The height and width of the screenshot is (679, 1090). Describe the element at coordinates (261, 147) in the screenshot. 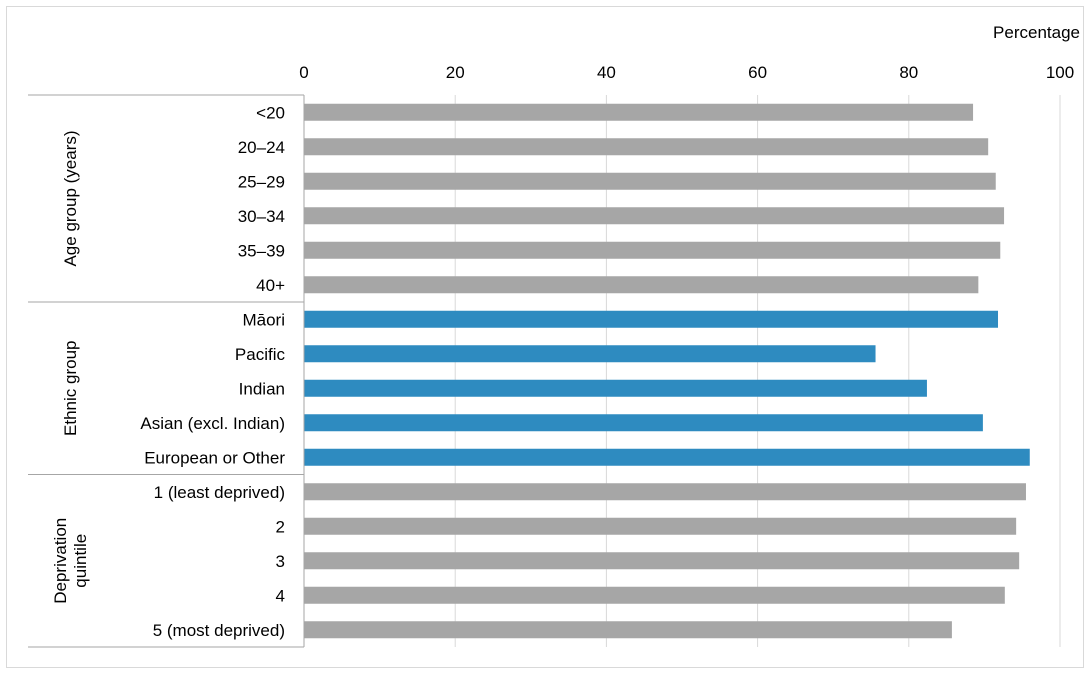

I see `category-label: 20–24` at that location.